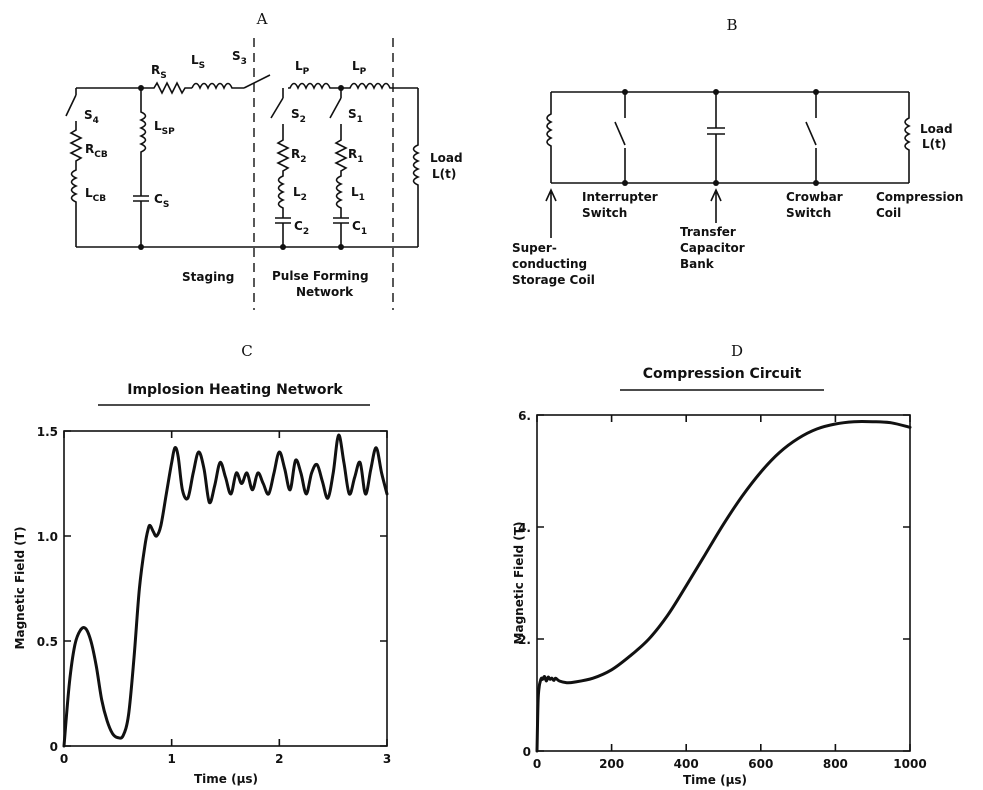 The height and width of the screenshot is (790, 983). What do you see at coordinates (198, 62) in the screenshot?
I see `label-ls: LS` at bounding box center [198, 62].